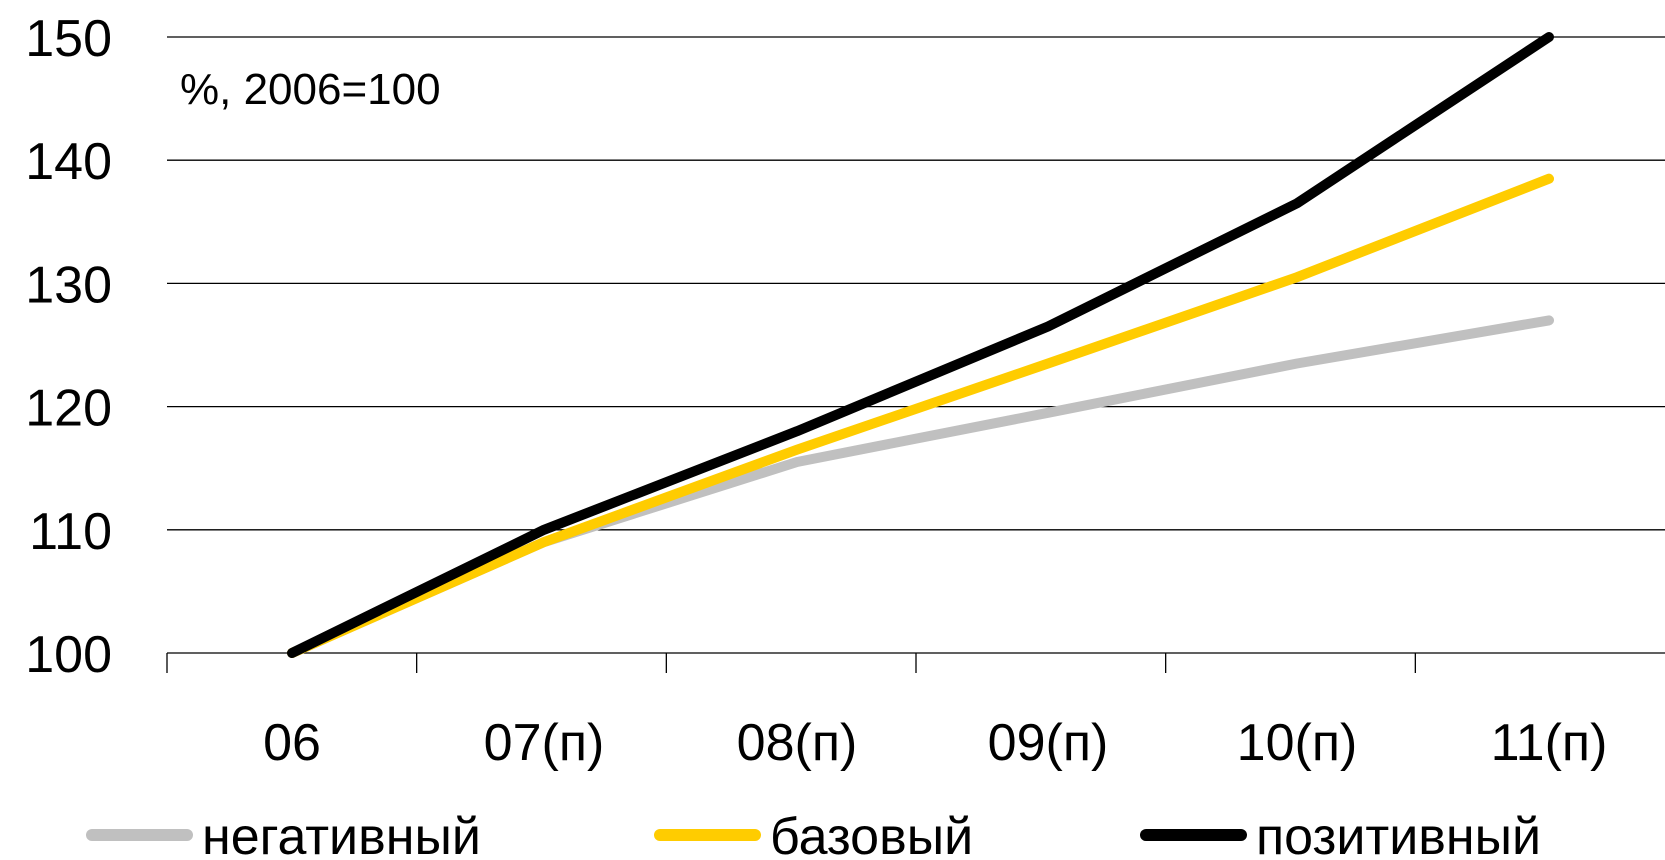 This screenshot has width=1665, height=860. What do you see at coordinates (68, 162) in the screenshot?
I see `y-tick-label: 140` at bounding box center [68, 162].